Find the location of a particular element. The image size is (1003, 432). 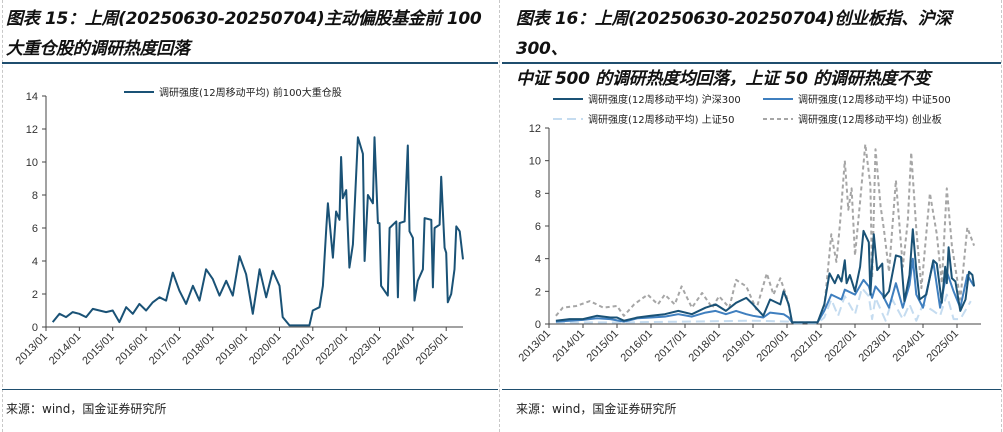

panel-divider is located at coordinates (499, 216).